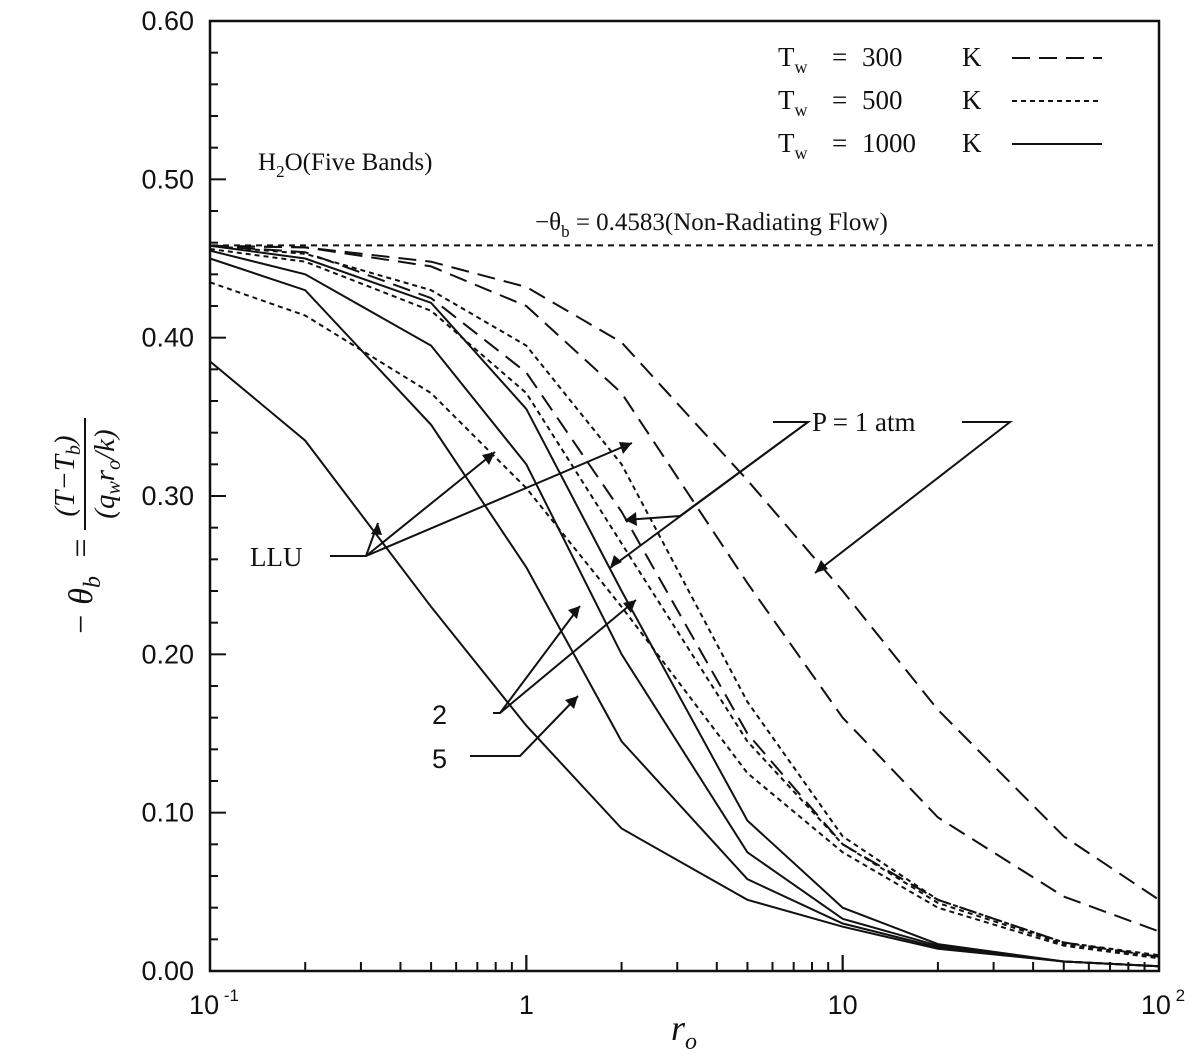 The image size is (1201, 1059). I want to click on annotation-arrowheads, so click(599, 575).